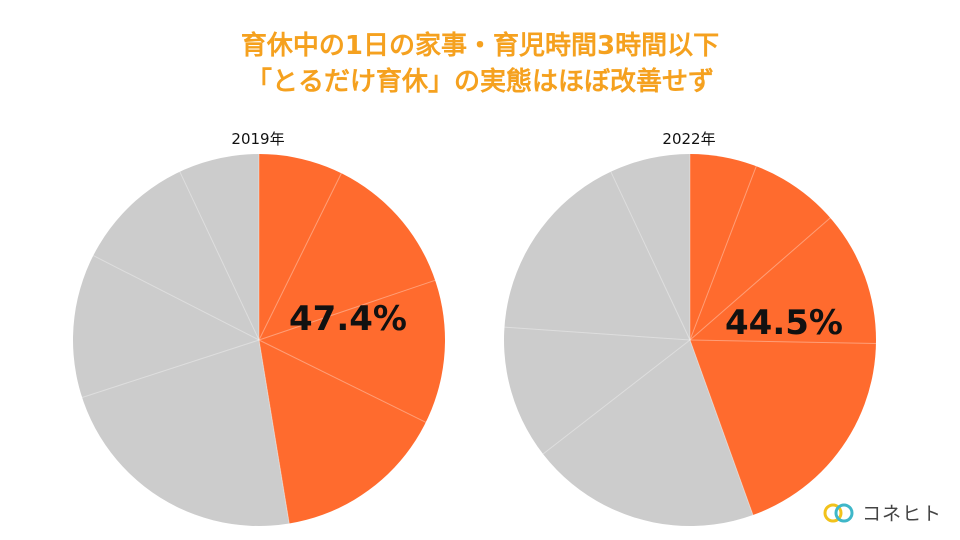  Describe the element at coordinates (348, 319) in the screenshot. I see `pie-data-label-1: 47.4%` at that location.